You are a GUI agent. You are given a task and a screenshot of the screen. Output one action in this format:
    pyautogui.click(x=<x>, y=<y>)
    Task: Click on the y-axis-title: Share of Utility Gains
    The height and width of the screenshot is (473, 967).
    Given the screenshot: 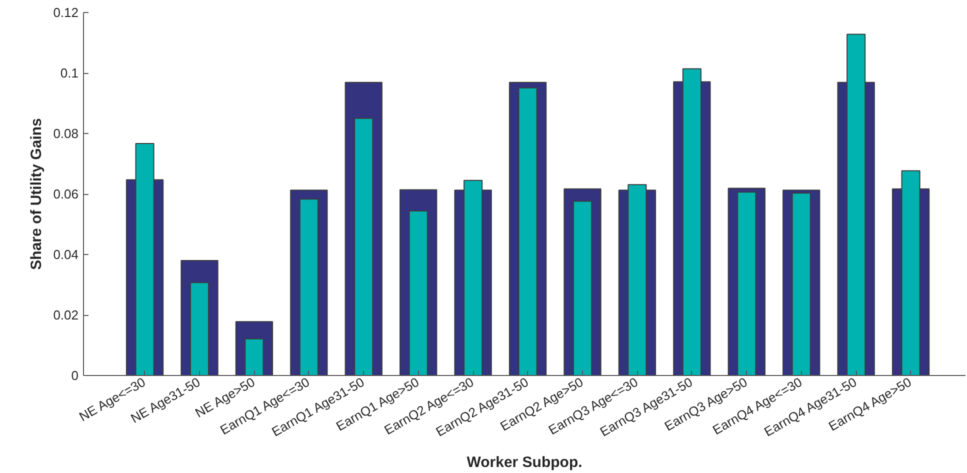 What is the action you would take?
    pyautogui.click(x=37, y=194)
    